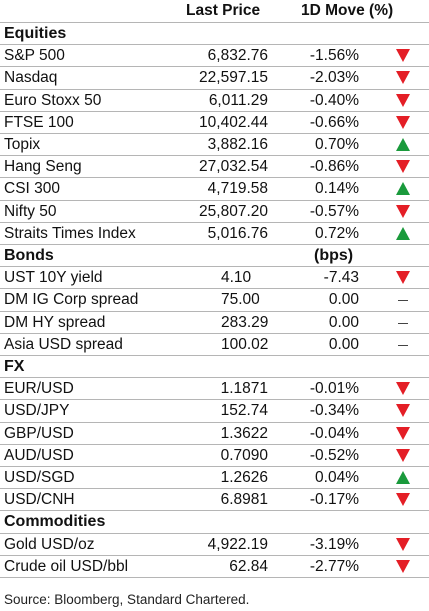  What do you see at coordinates (334, 544) in the screenshot?
I see `daily-move: -3.19%` at bounding box center [334, 544].